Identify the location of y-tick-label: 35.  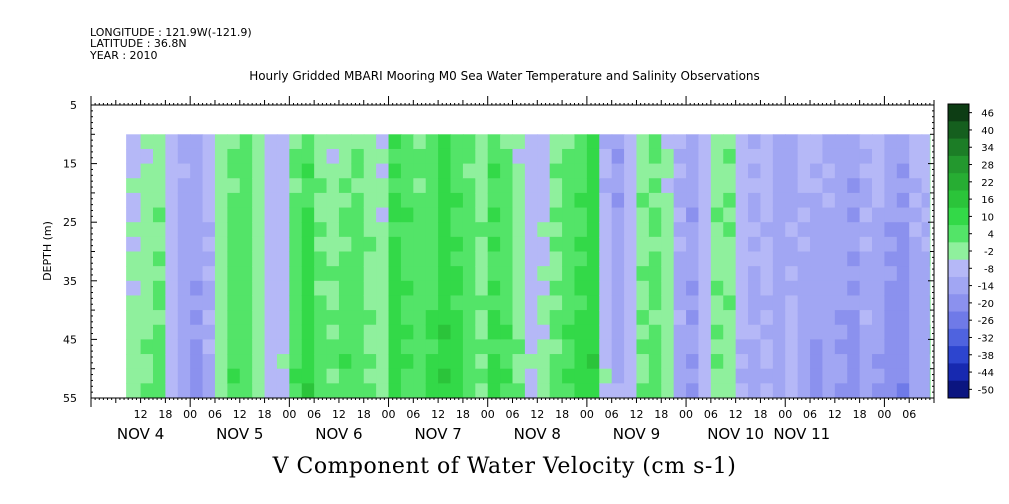
(70, 281).